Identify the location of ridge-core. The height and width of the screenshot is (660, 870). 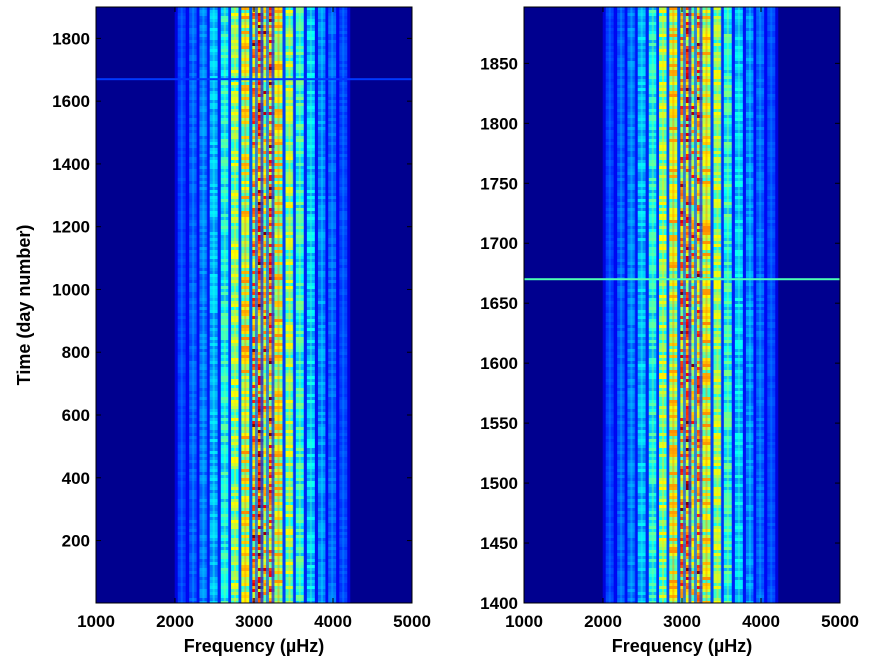
(193, 305).